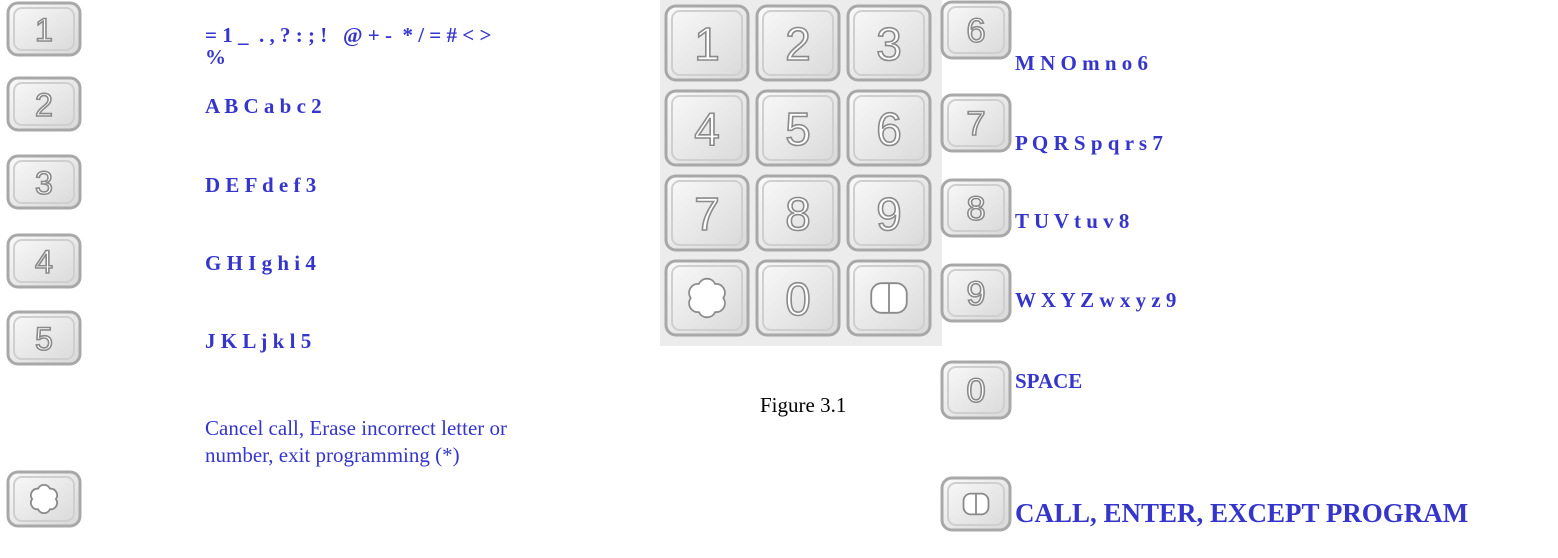 The width and height of the screenshot is (1558, 558). Describe the element at coordinates (1081, 63) in the screenshot. I see `key-description: M N O m n o 6` at that location.